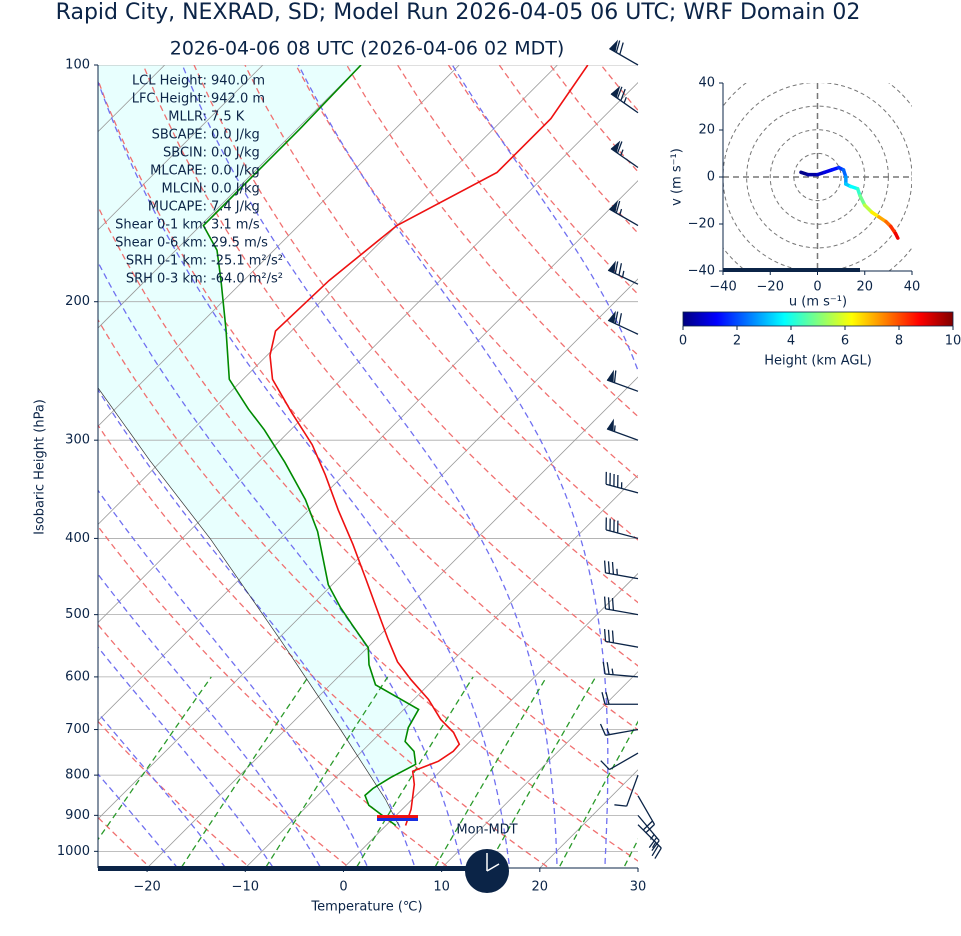 The image size is (961, 936). Describe the element at coordinates (540, 887) in the screenshot. I see `x-tick-label: 20` at that location.